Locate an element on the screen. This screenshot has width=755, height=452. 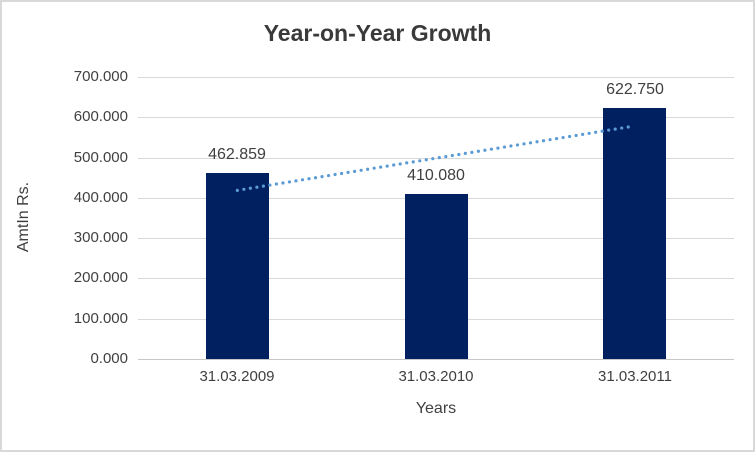
chart-title: Year-on-Year Growth is located at coordinates (377, 33).